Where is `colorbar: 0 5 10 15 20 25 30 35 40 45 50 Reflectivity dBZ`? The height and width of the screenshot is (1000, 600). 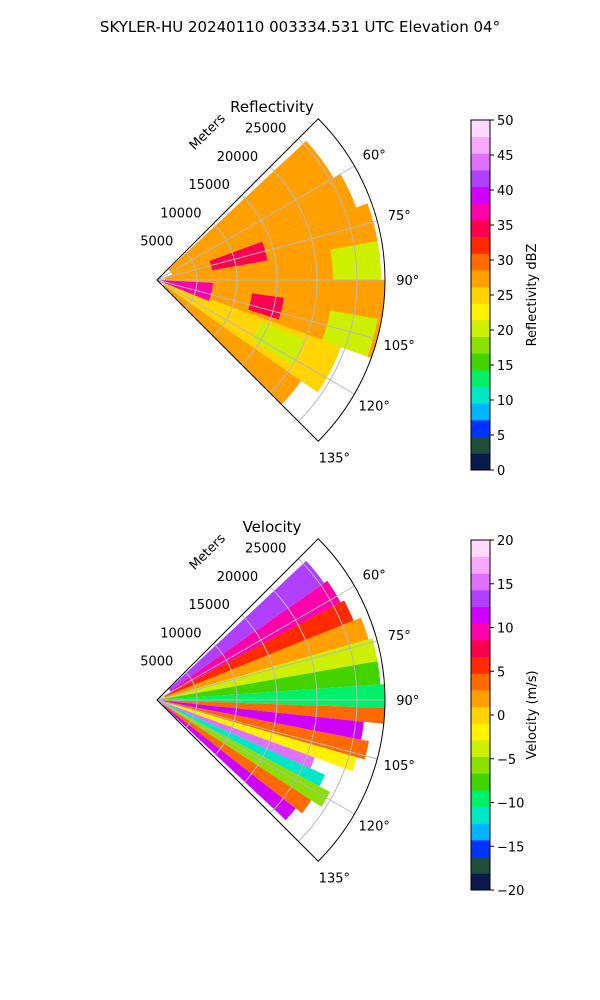 colorbar: 0 5 10 15 20 25 30 35 40 45 50 Reflectivity dBZ is located at coordinates (505, 296).